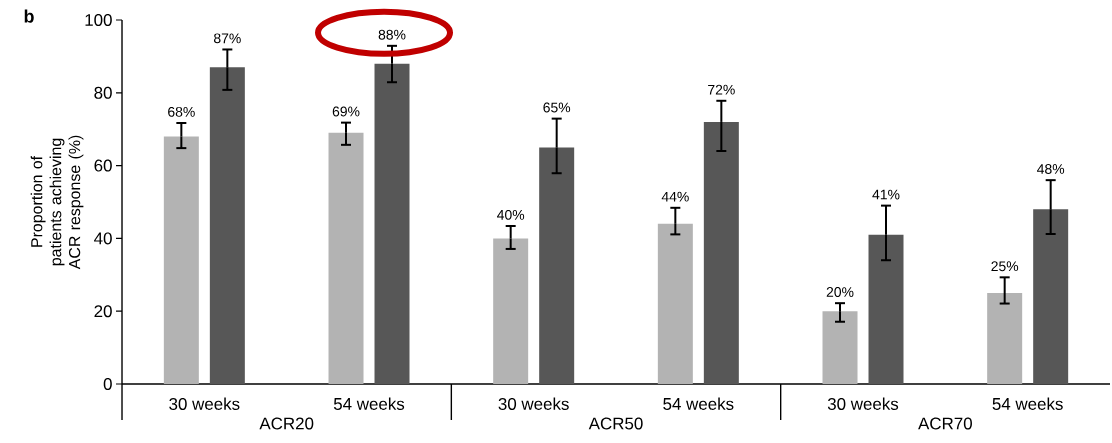 The width and height of the screenshot is (1112, 443). What do you see at coordinates (103, 311) in the screenshot?
I see `y-tick-label: 20` at bounding box center [103, 311].